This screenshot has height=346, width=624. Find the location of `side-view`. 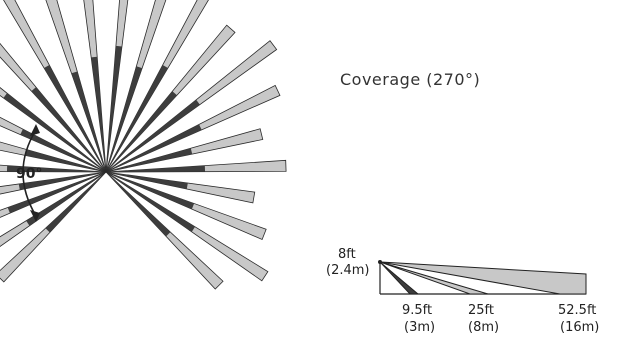

side-view is located at coordinates (482, 277).